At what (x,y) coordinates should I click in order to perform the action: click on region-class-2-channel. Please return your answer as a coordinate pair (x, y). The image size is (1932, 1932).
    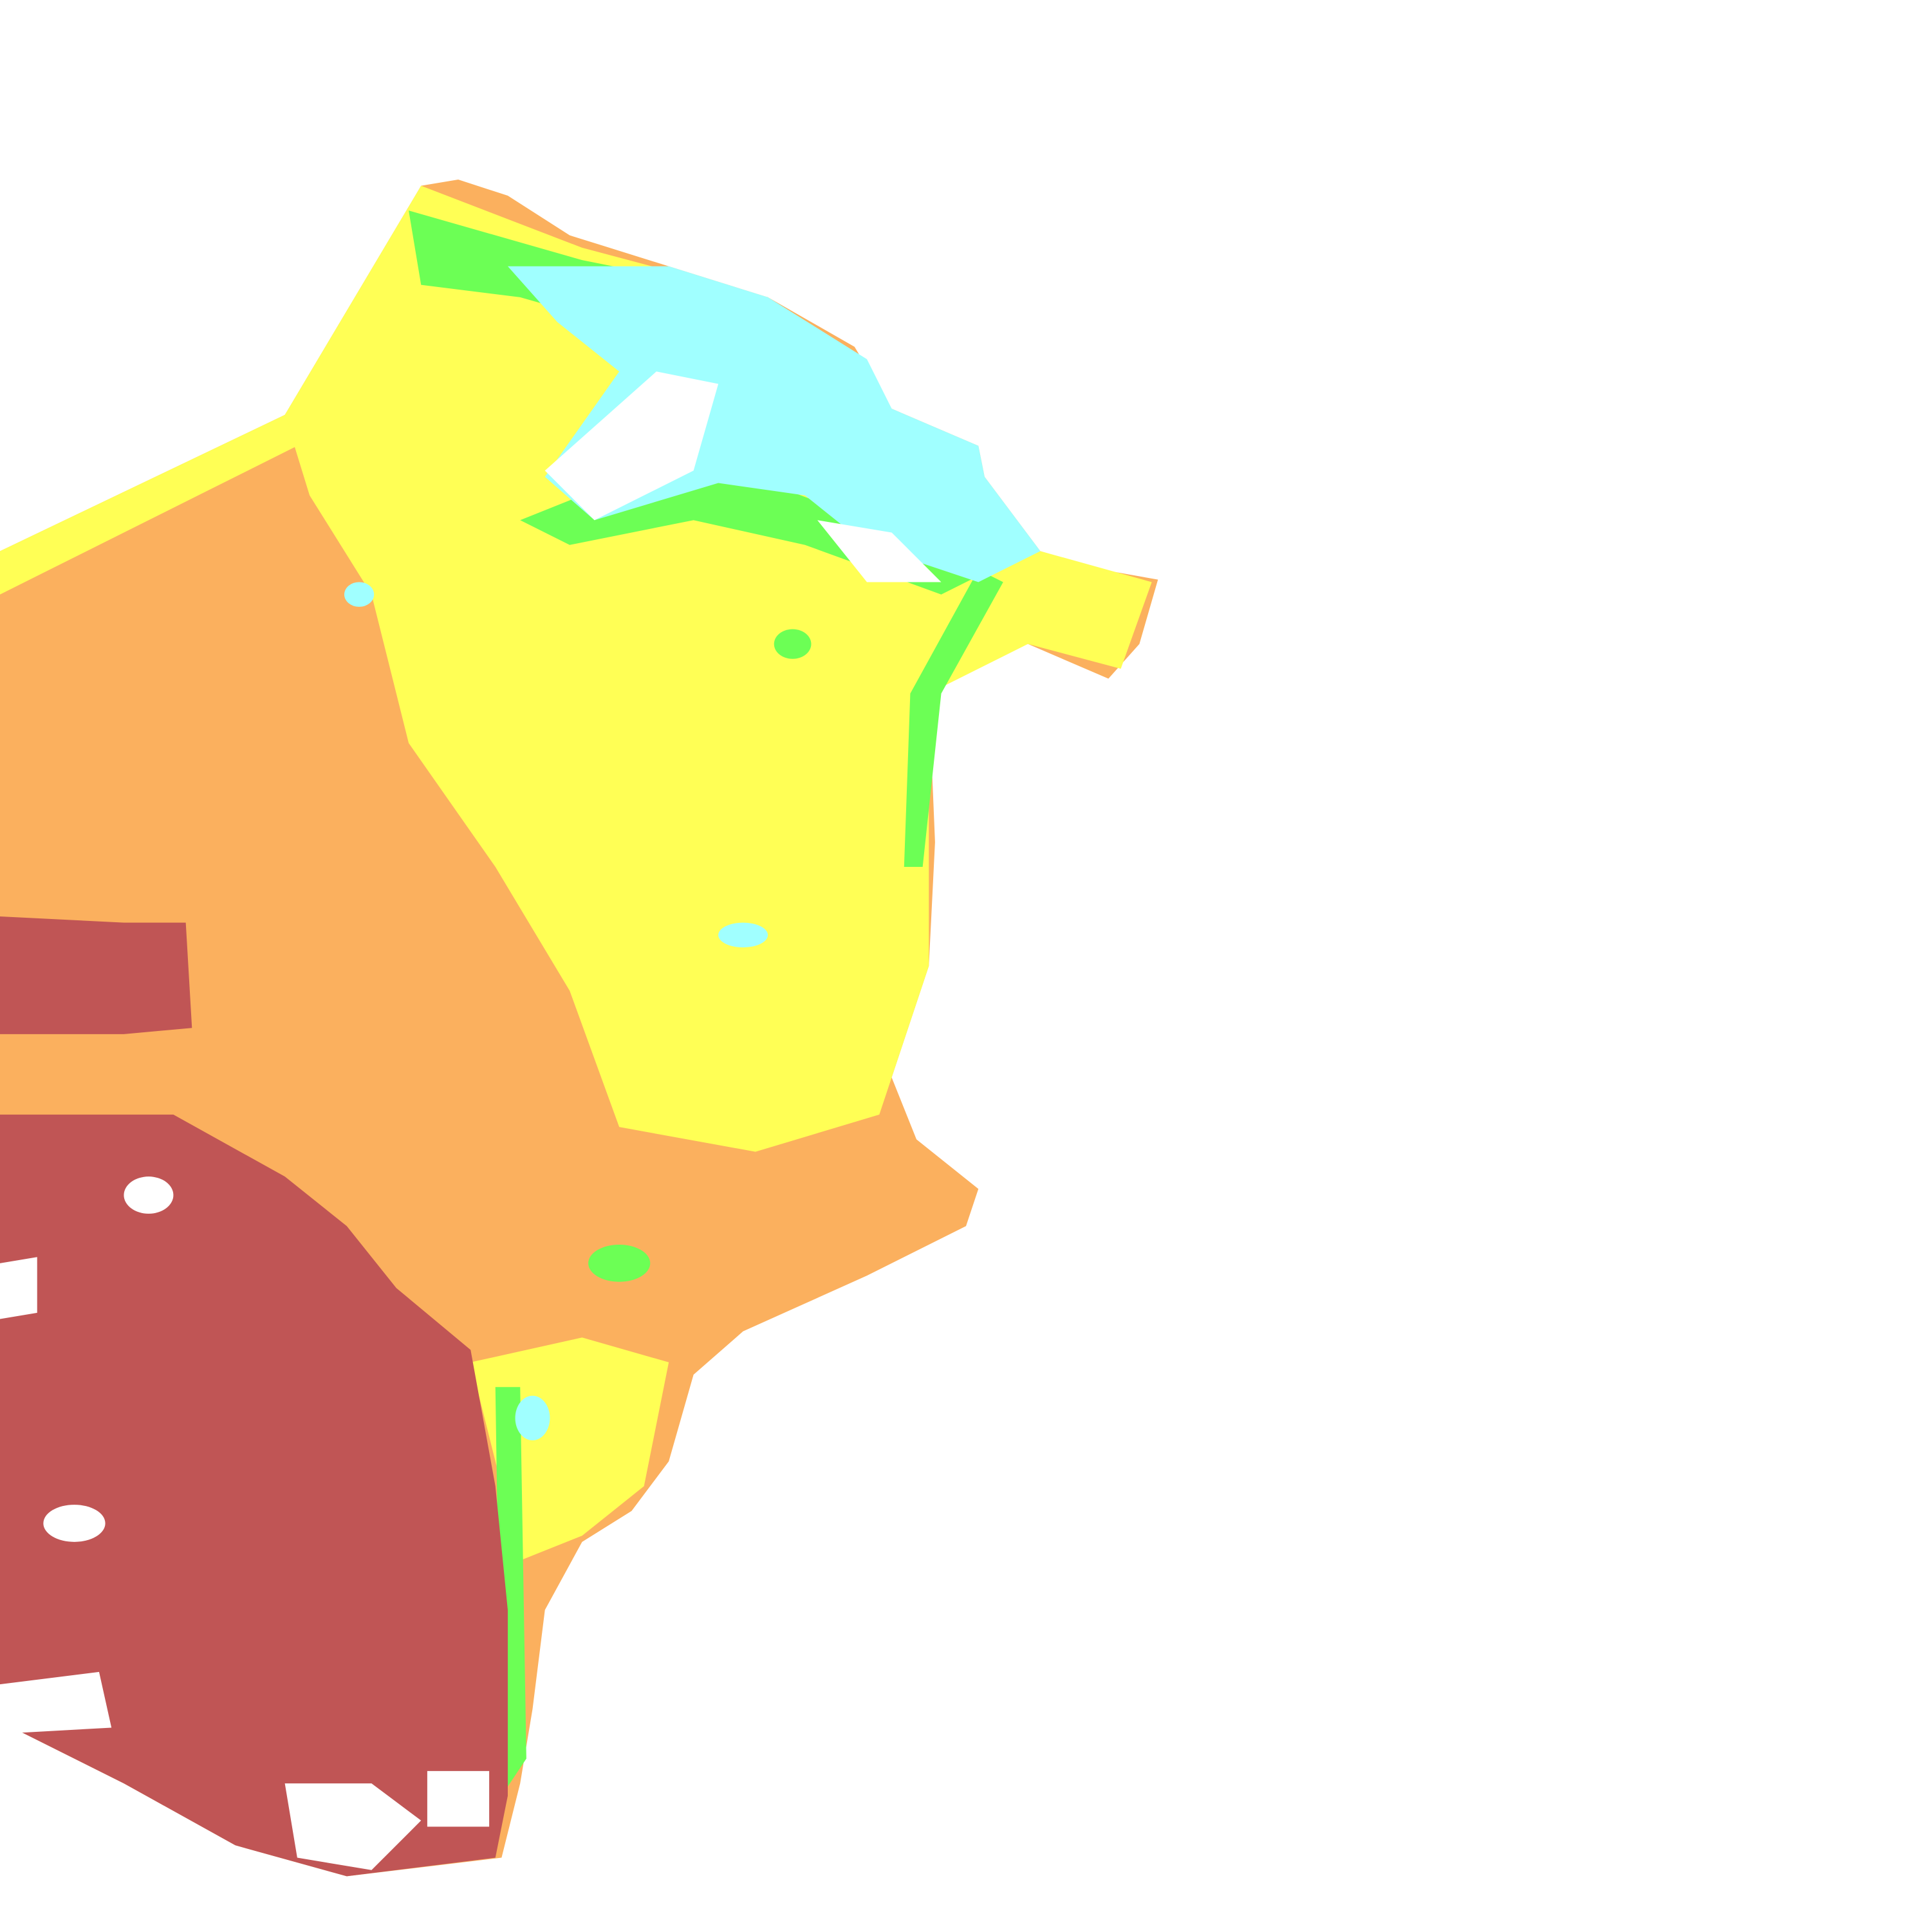
    Looking at the image, I should click on (953, 719).